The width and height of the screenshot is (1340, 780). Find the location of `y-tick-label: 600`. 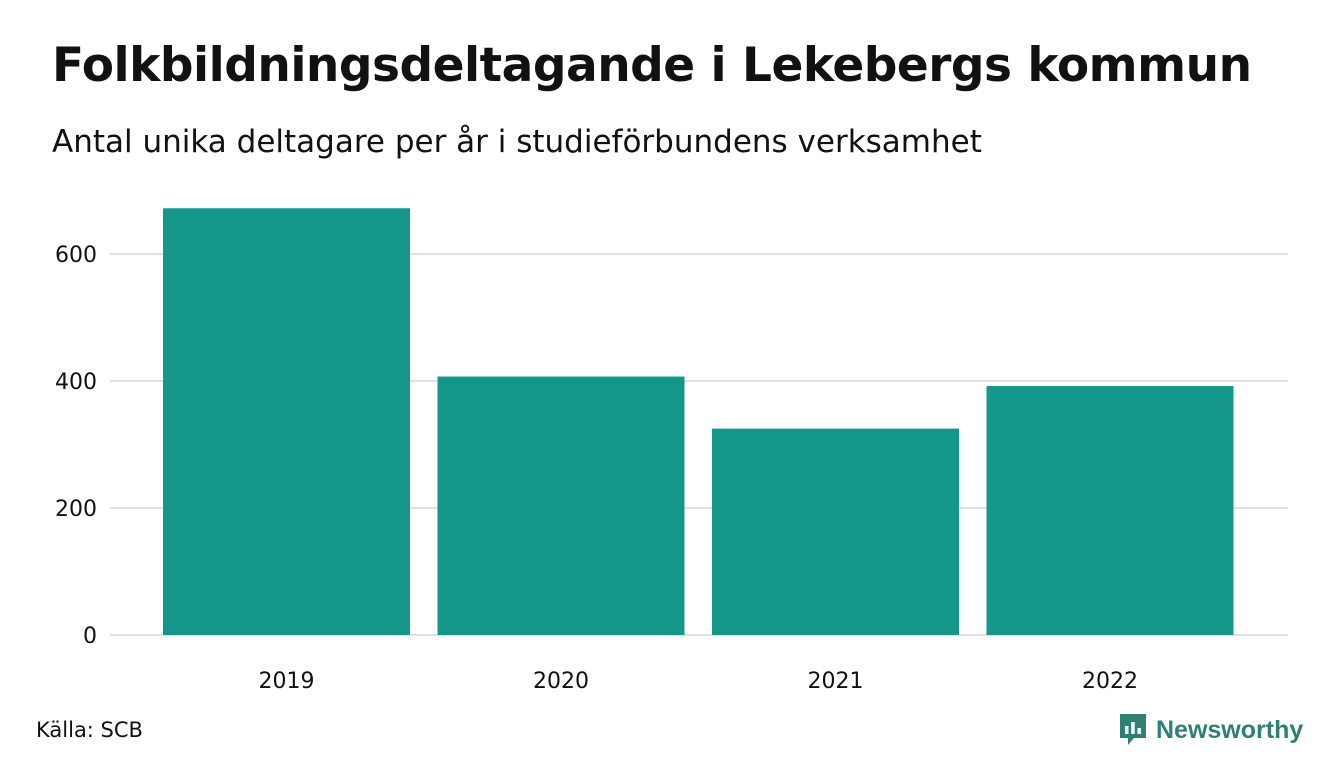

y-tick-label: 600 is located at coordinates (76, 255).